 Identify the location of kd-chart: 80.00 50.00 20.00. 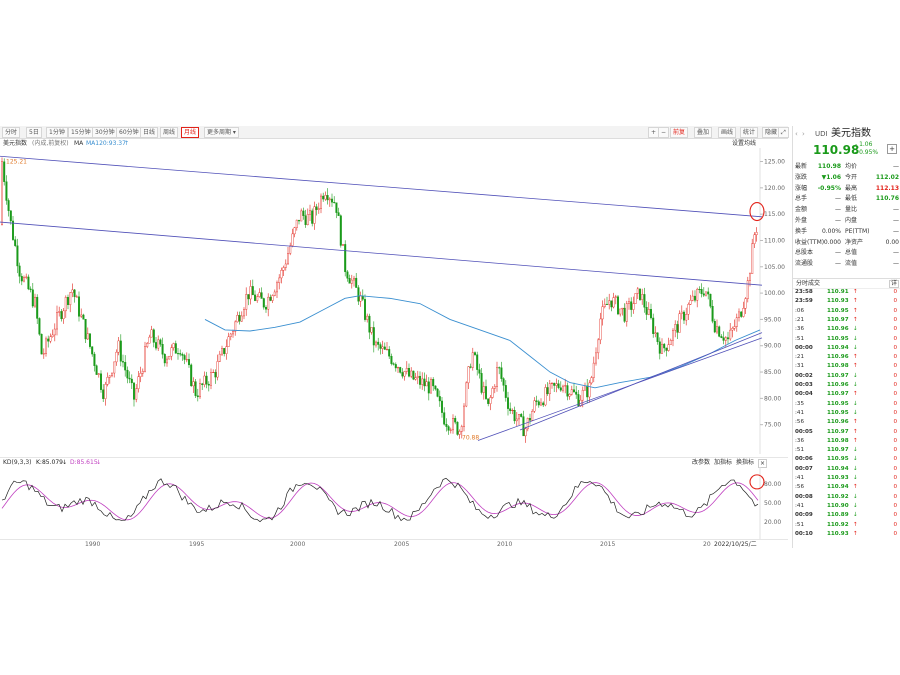
(394, 503).